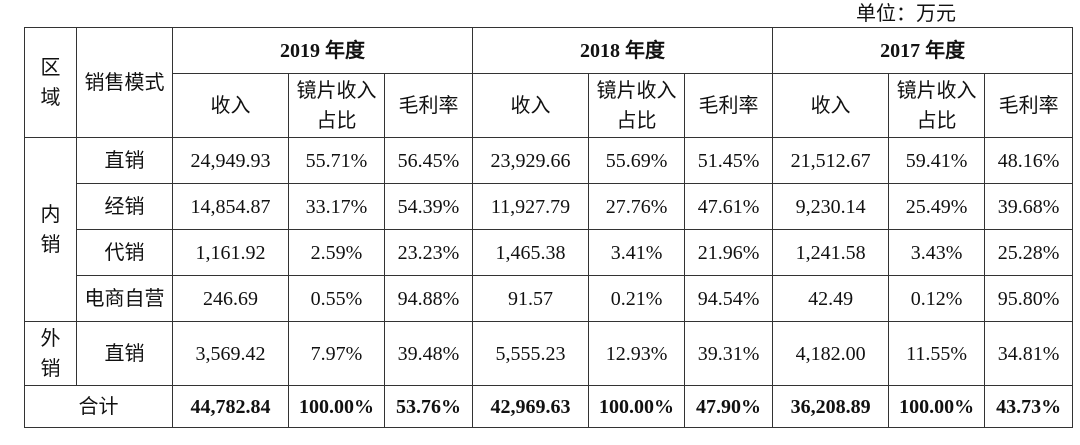 The width and height of the screenshot is (1080, 445). I want to click on data-cell: 56.45%, so click(428, 160).